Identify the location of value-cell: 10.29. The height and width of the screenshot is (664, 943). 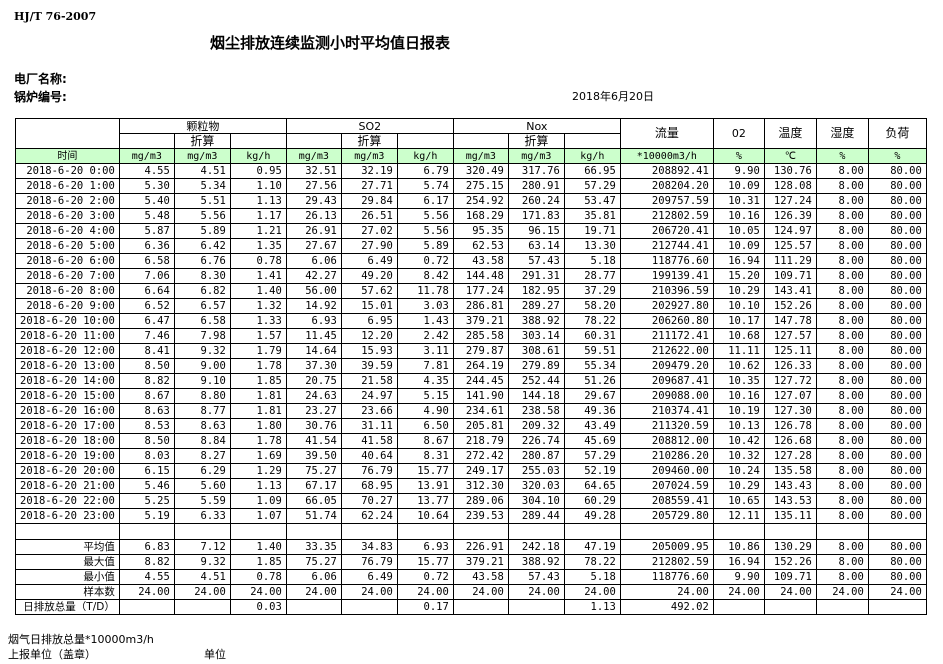
(738, 486).